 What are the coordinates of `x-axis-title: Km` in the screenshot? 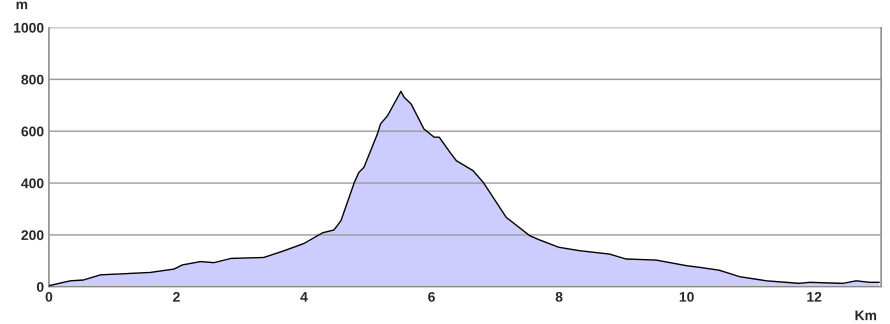 It's located at (865, 315).